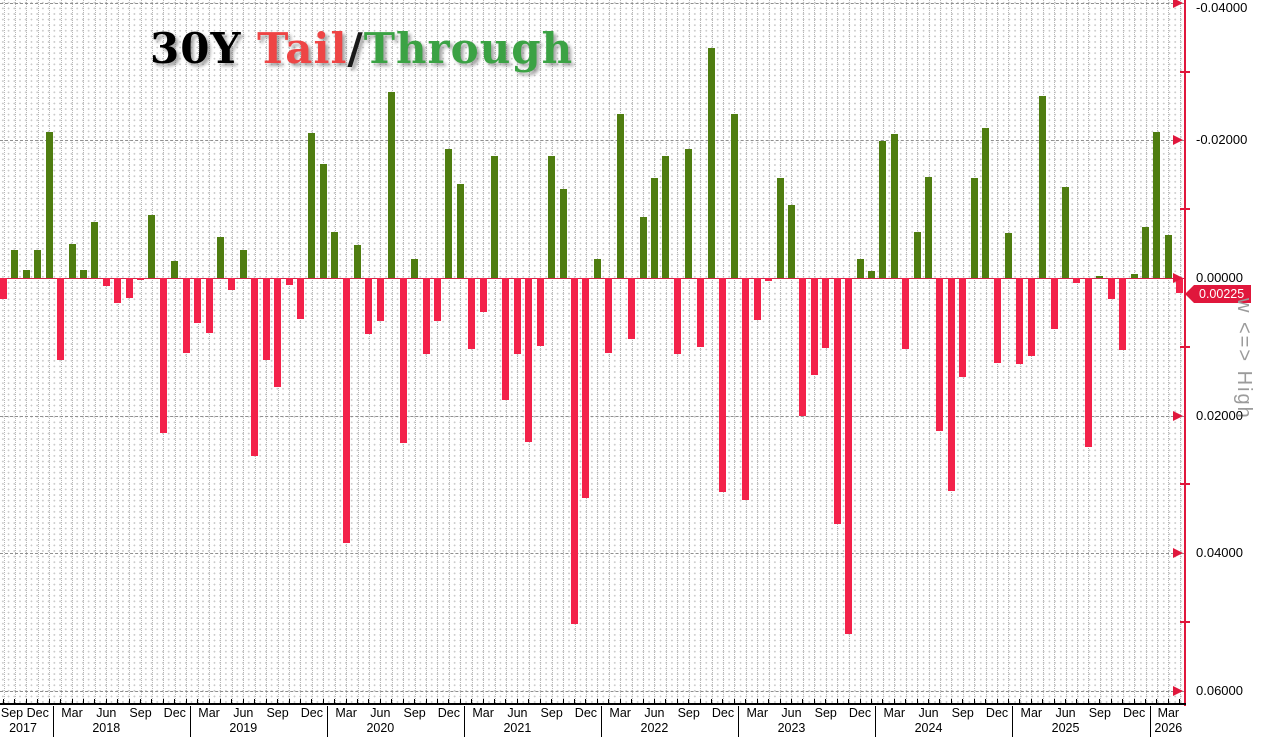 The width and height of the screenshot is (1271, 738). Describe the element at coordinates (204, 48) in the screenshot. I see `chart-title-part-0: 30Y` at that location.